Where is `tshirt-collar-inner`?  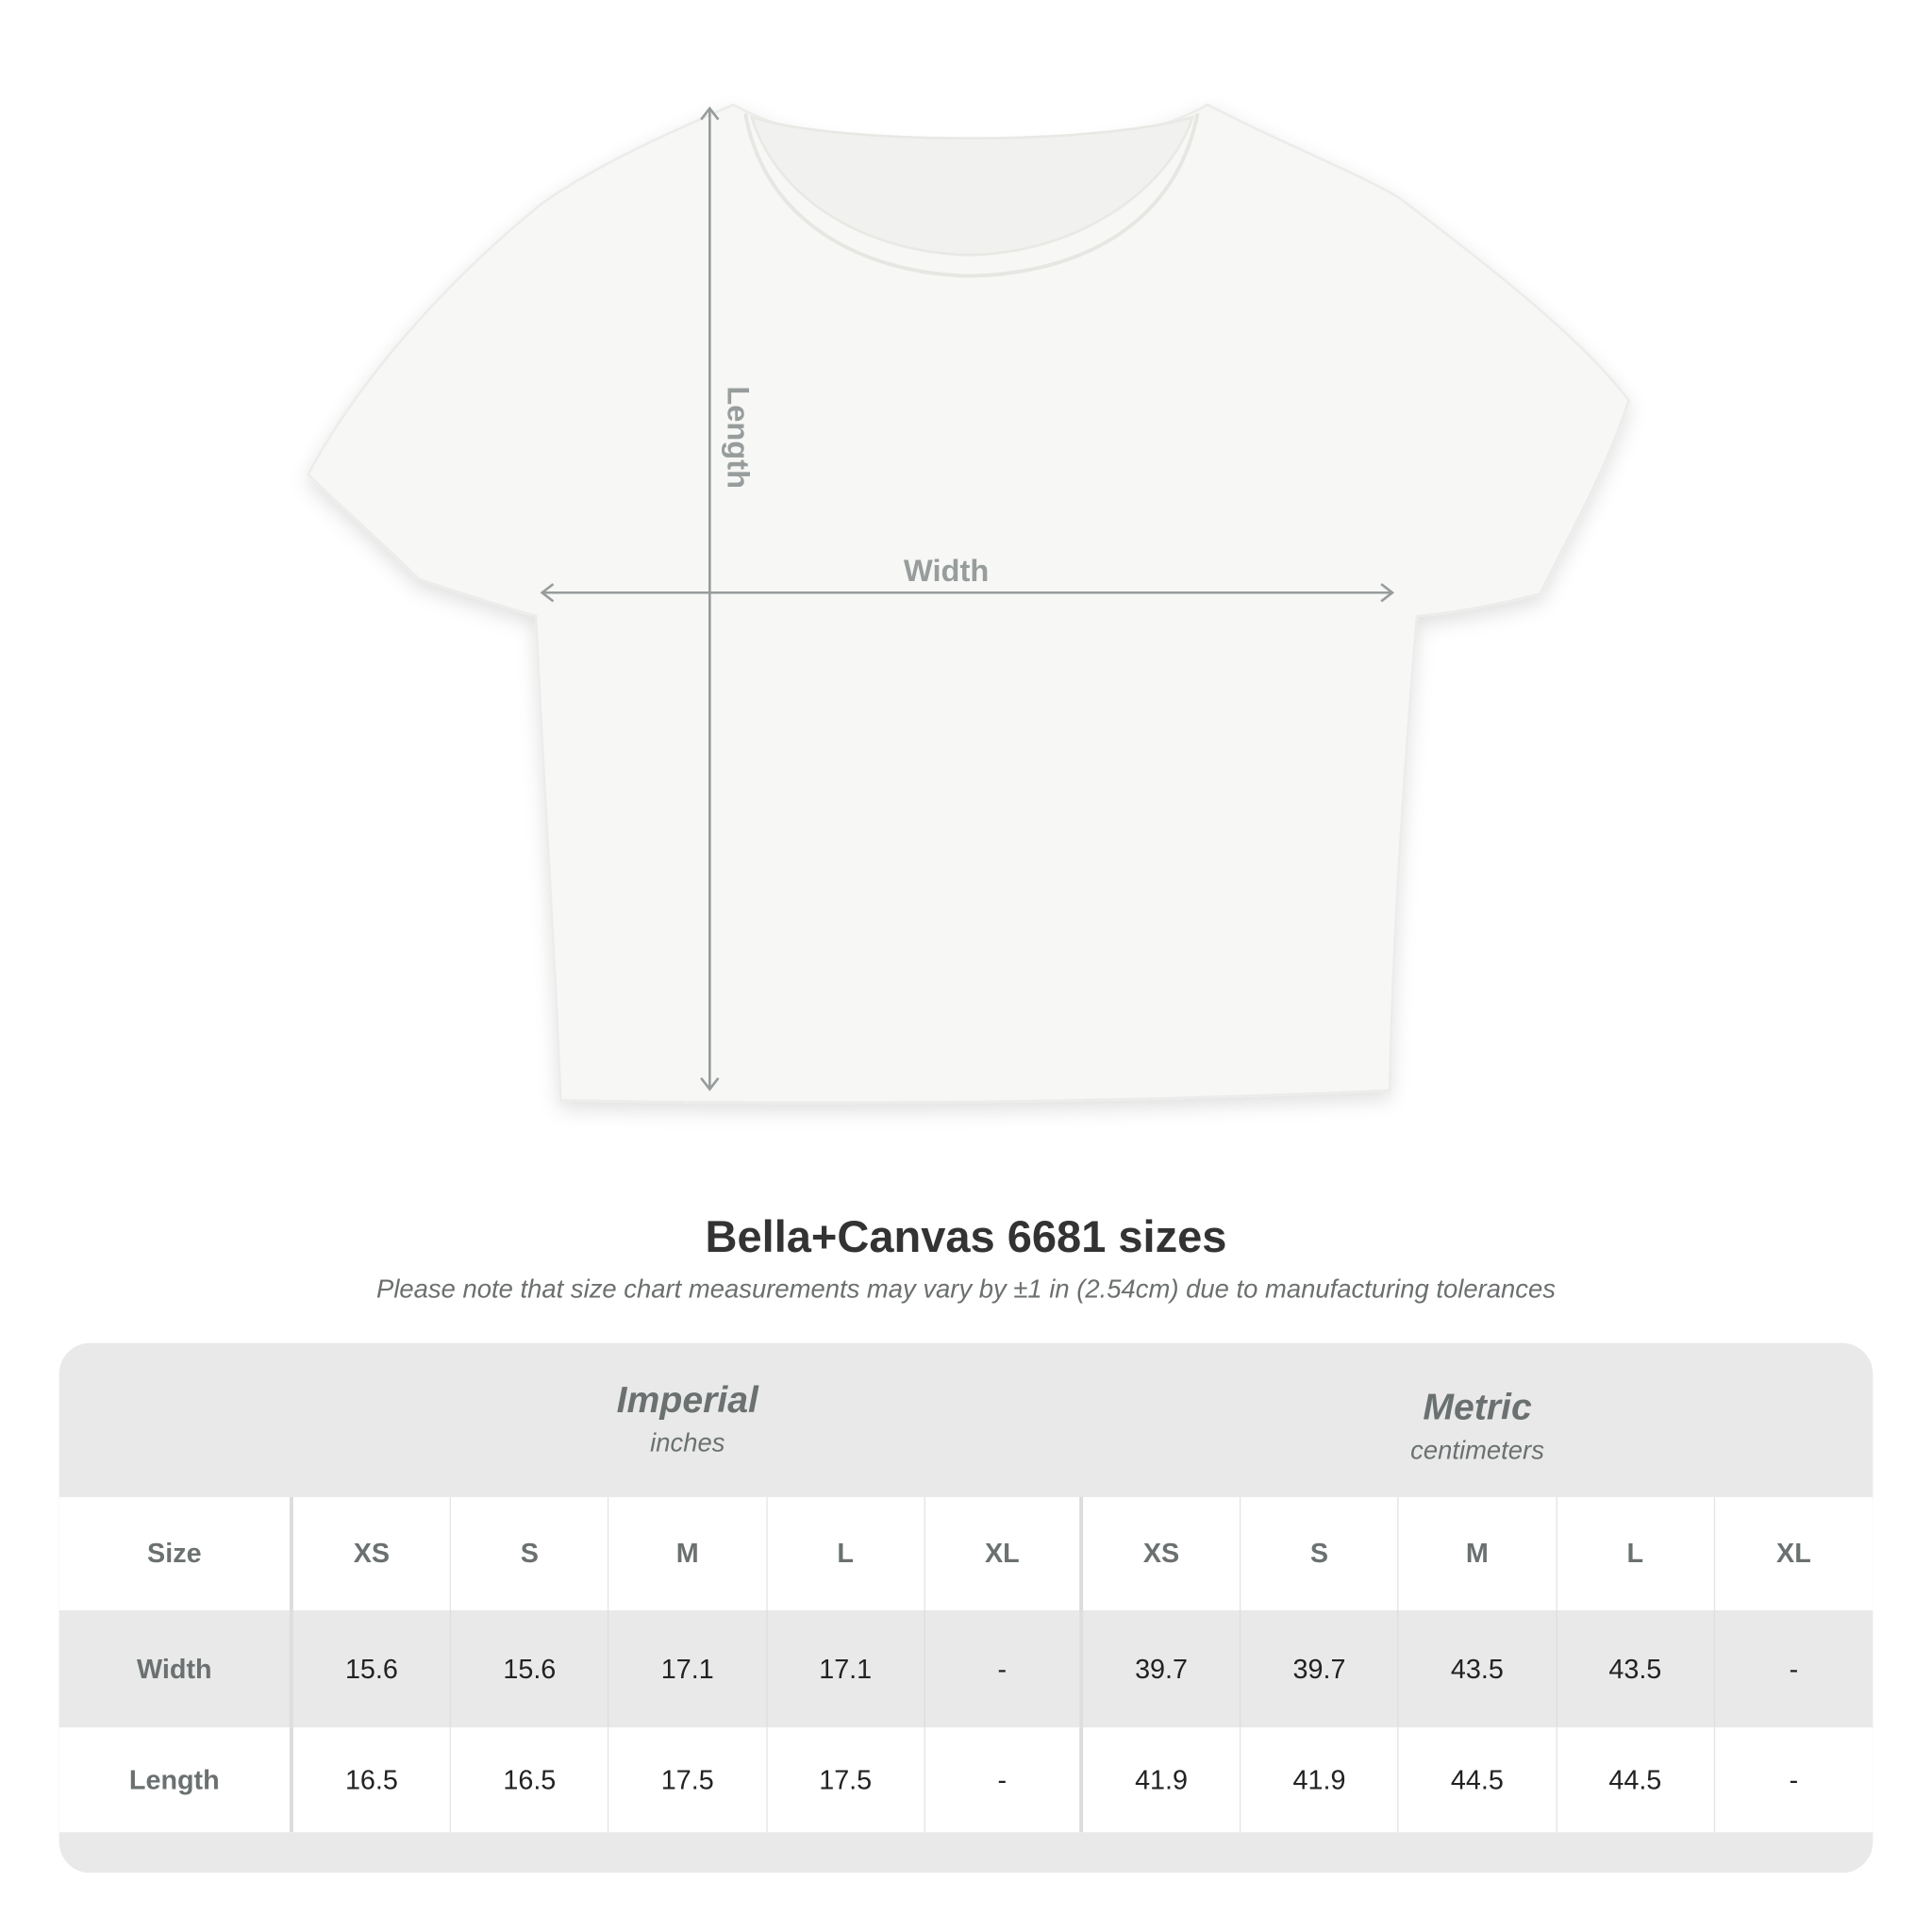
tshirt-collar-inner is located at coordinates (972, 186).